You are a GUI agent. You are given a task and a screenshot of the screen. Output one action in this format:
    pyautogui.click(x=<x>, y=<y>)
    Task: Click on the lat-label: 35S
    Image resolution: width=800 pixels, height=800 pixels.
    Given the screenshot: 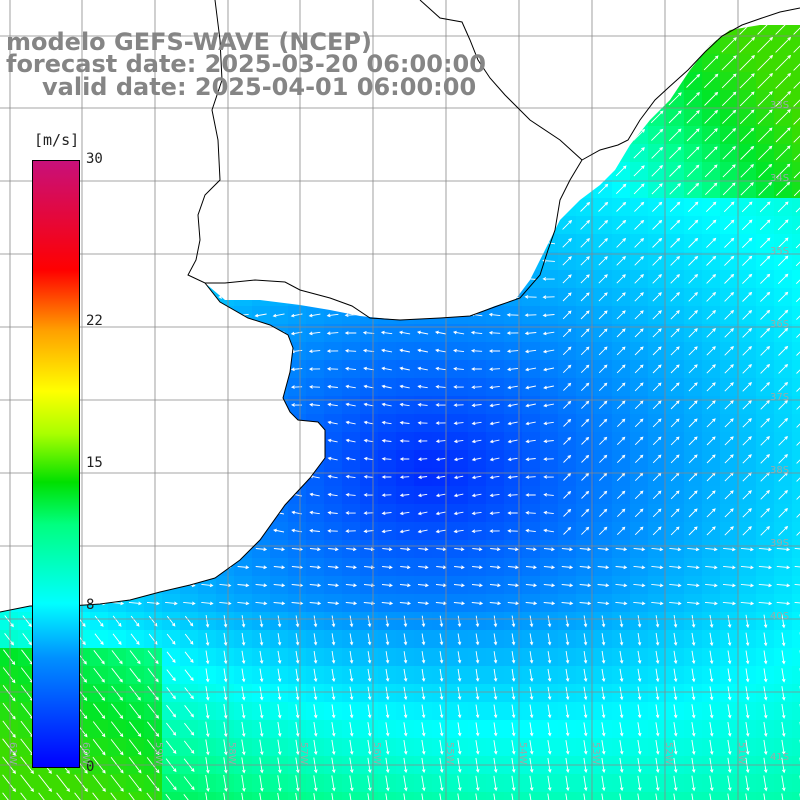 What is the action you would take?
    pyautogui.click(x=780, y=251)
    